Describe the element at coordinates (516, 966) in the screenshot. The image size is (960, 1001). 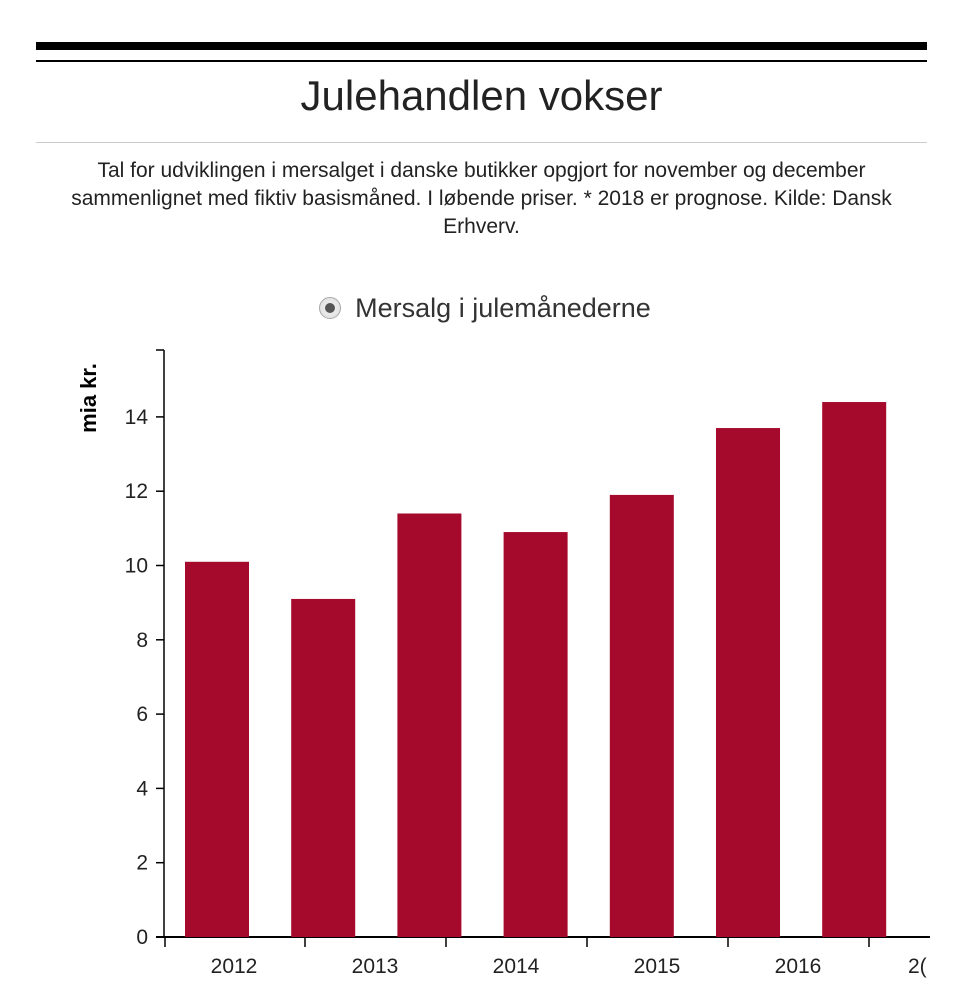
I see `x-tick-label: 2014` at that location.